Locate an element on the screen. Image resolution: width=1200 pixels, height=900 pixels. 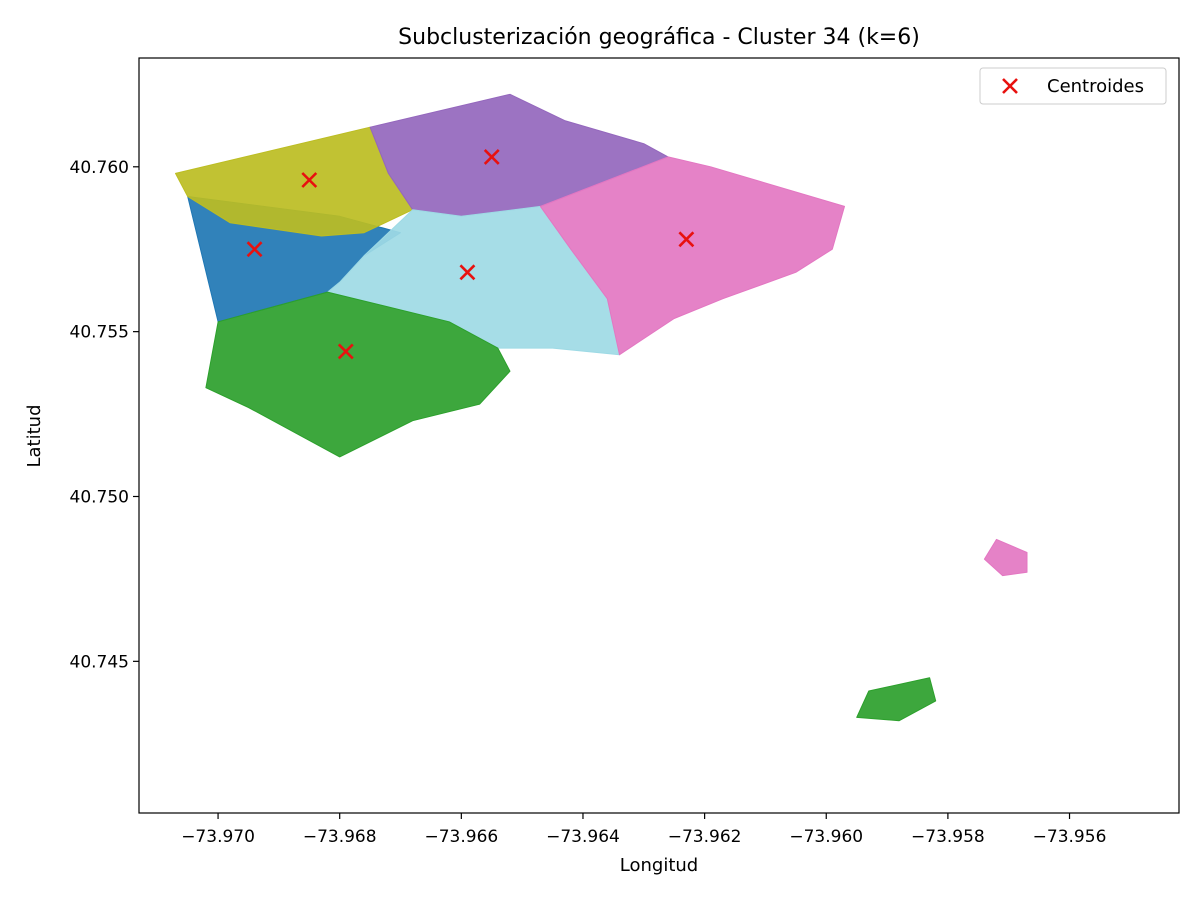
centroid-markers is located at coordinates (470, 254).